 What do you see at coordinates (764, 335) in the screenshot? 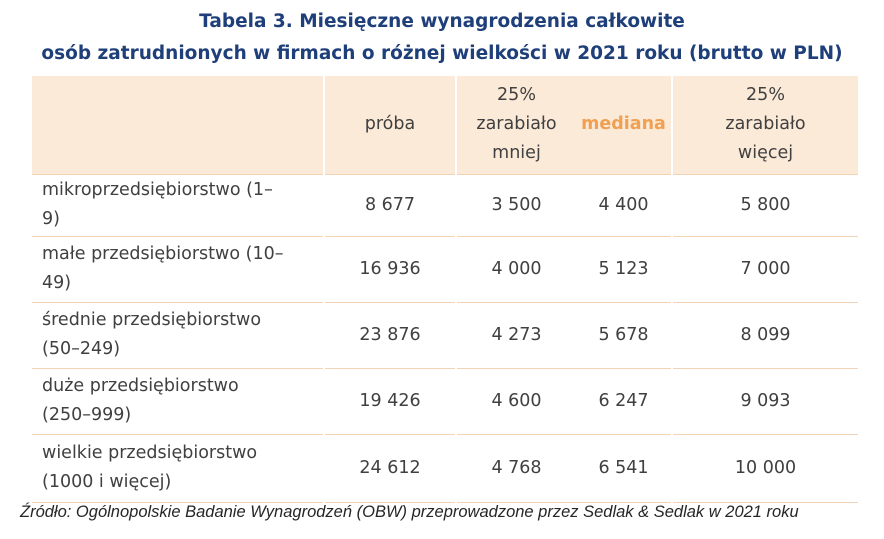
I see `cell-q75: 8 099` at bounding box center [764, 335].